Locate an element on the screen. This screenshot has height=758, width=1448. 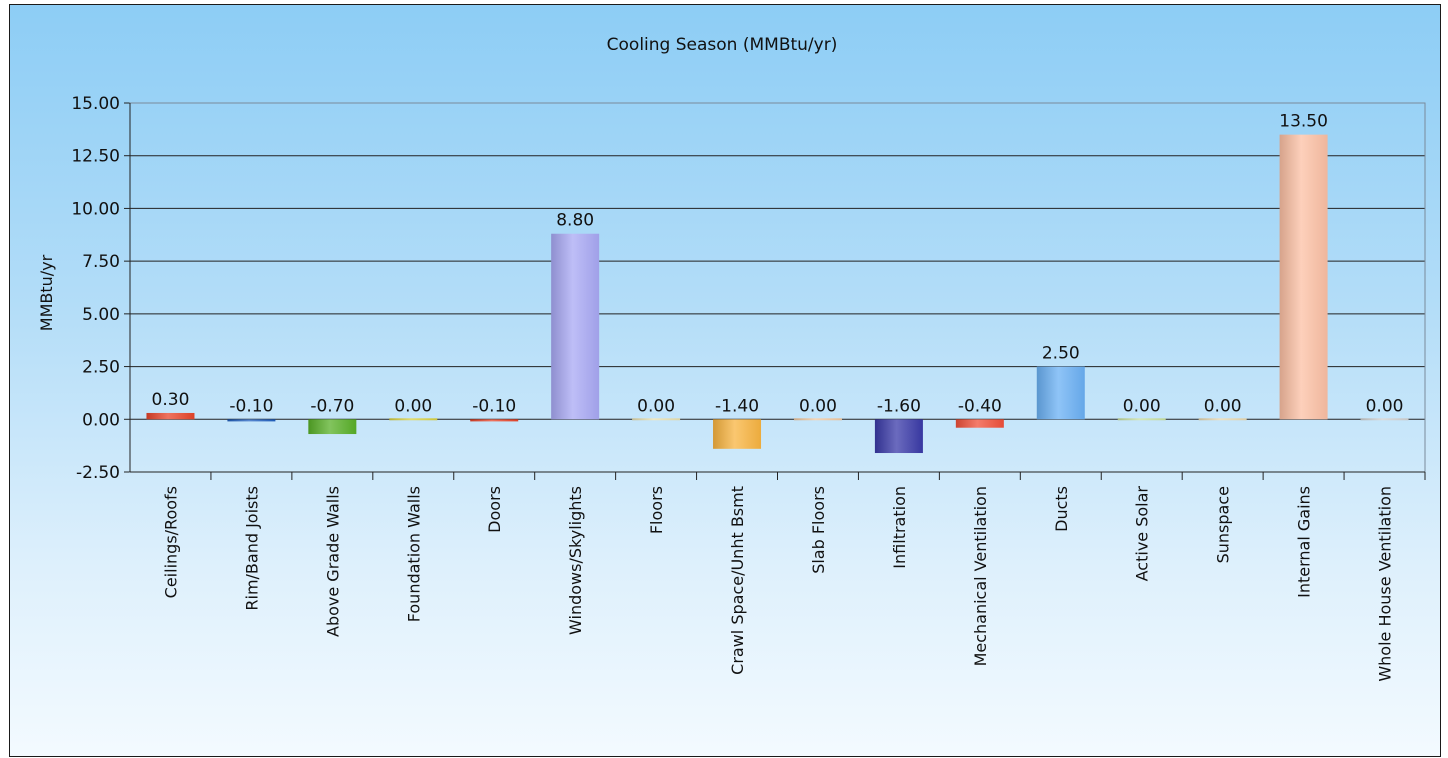
x-category-label: Windows/Skylights is located at coordinates (575, 560).